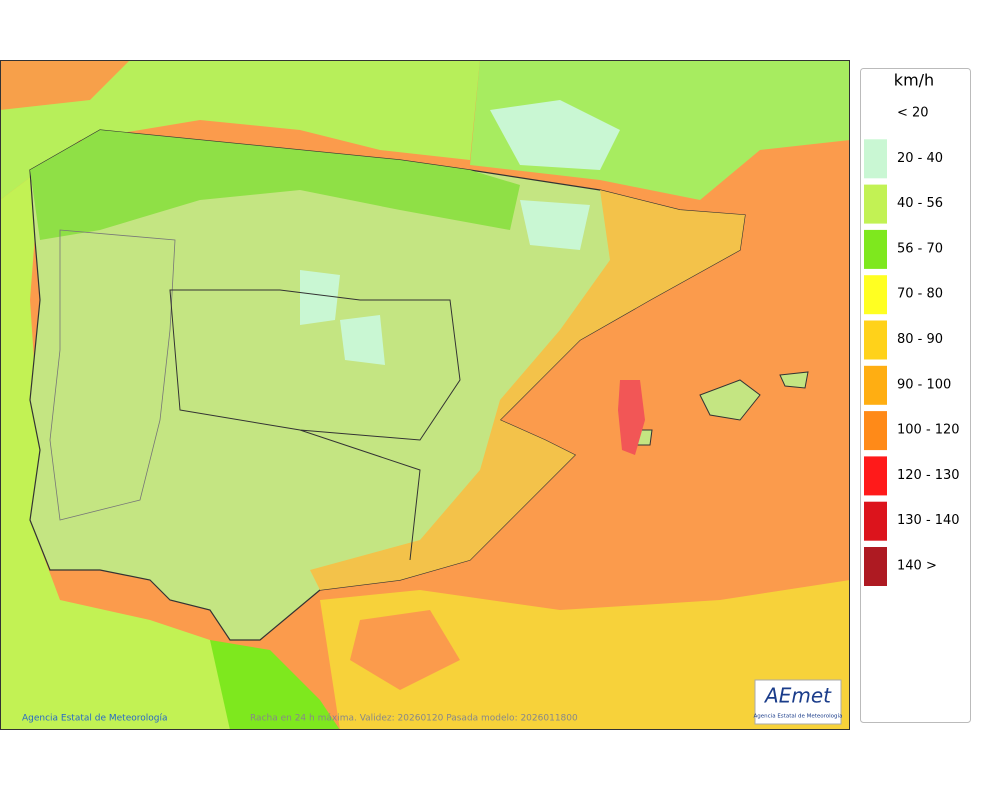 This screenshot has width=1000, height=794. Describe the element at coordinates (445, 282) in the screenshot. I see `calm-areas` at that location.